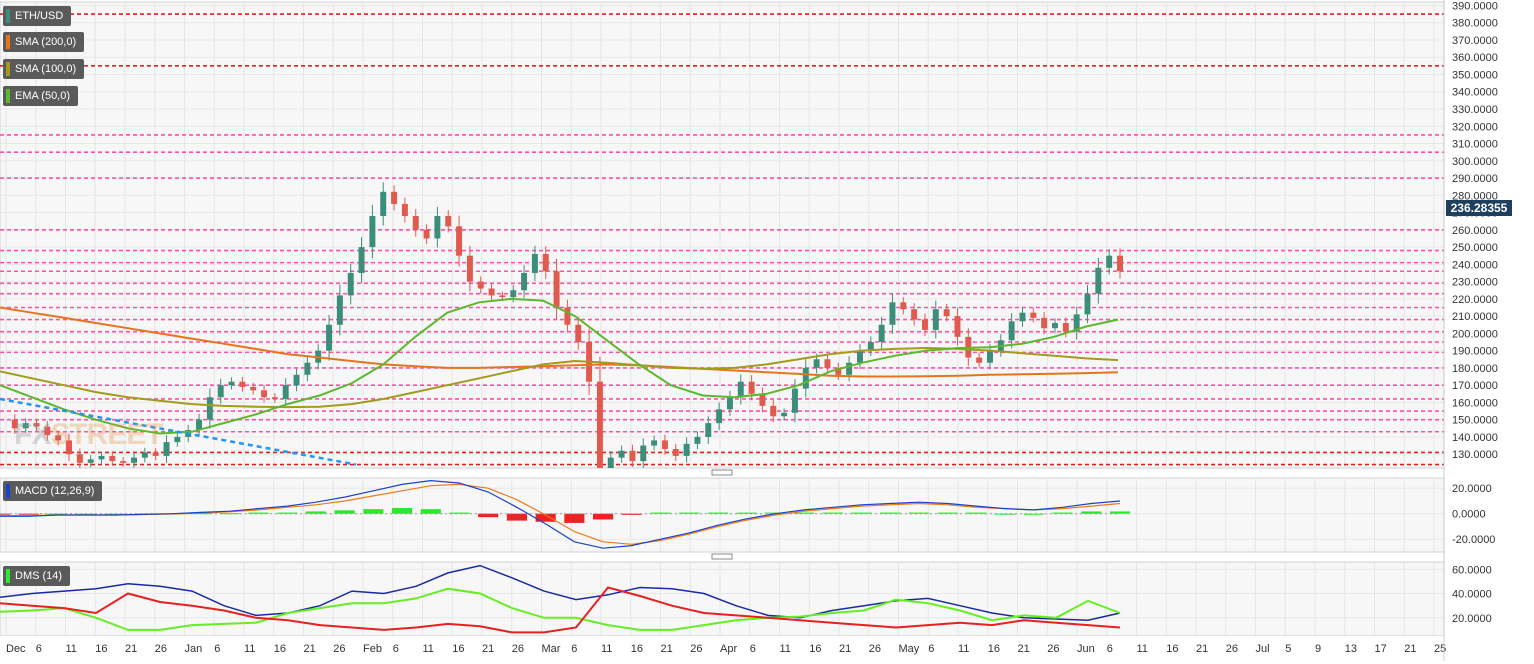  What do you see at coordinates (1473, 540) in the screenshot?
I see `y-tick-label: -20.0000` at bounding box center [1473, 540].